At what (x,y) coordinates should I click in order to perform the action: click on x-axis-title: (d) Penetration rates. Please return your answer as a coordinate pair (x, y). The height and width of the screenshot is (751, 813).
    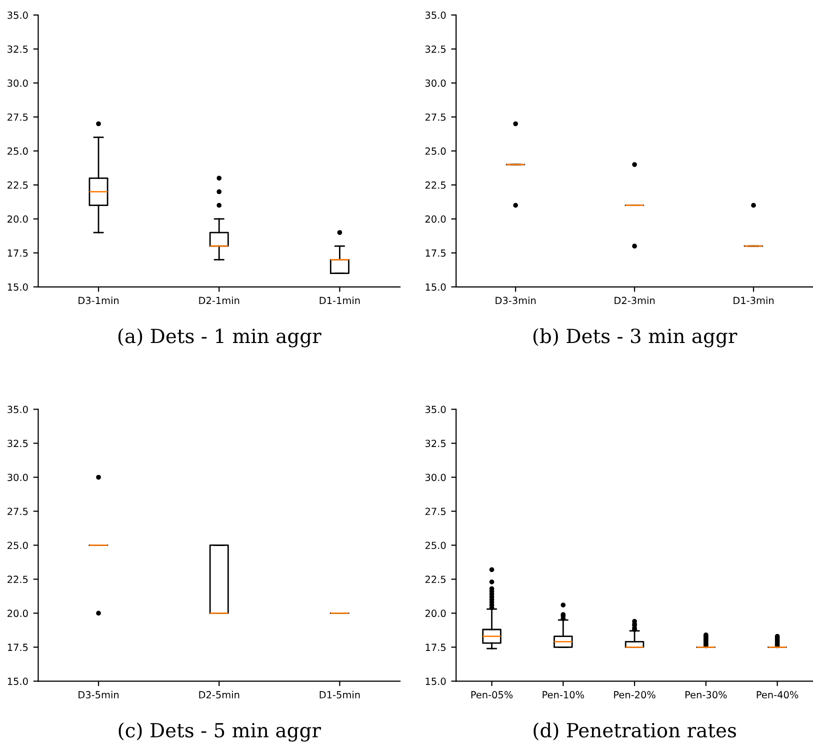
    Looking at the image, I should click on (635, 731).